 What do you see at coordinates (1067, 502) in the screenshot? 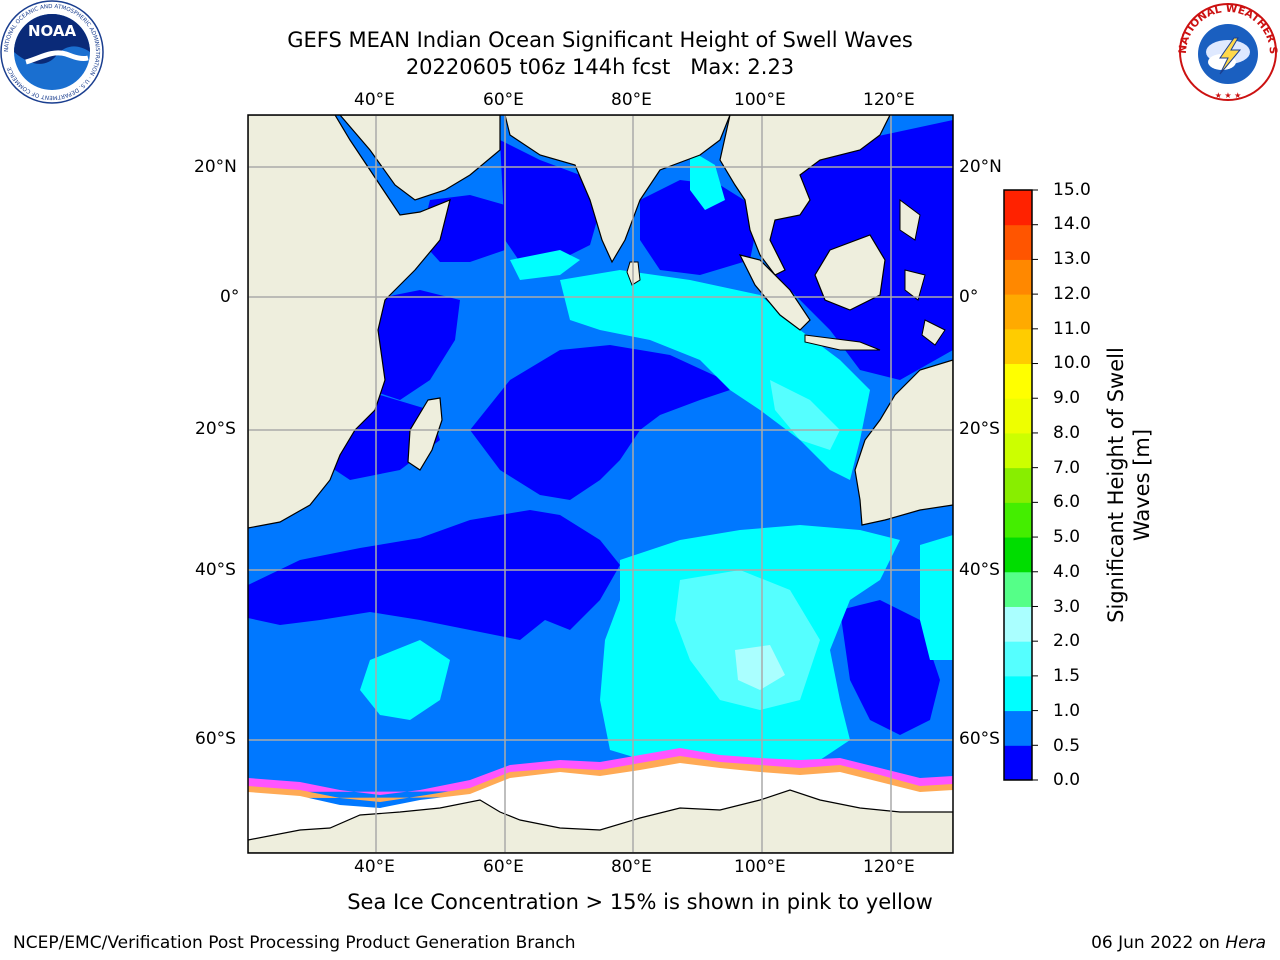
I see `colorbar-tick: 6.0` at bounding box center [1067, 502].